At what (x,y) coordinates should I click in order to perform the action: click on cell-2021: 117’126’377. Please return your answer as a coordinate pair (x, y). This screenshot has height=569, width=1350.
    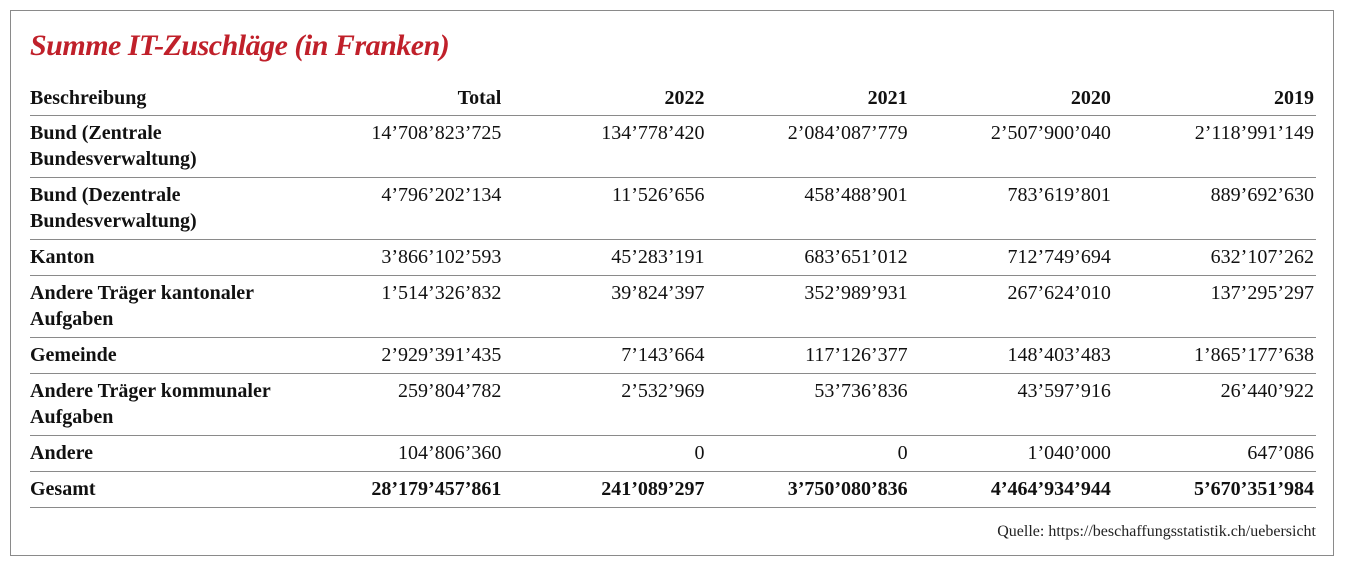
    Looking at the image, I should click on (808, 355).